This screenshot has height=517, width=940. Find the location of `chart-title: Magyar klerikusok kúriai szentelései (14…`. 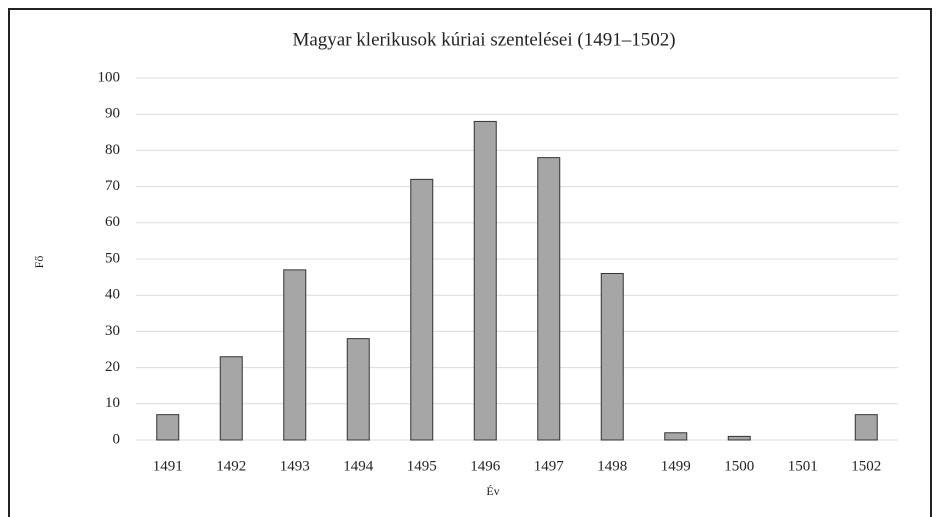

chart-title: Magyar klerikusok kúriai szentelései (14… is located at coordinates (483, 39).